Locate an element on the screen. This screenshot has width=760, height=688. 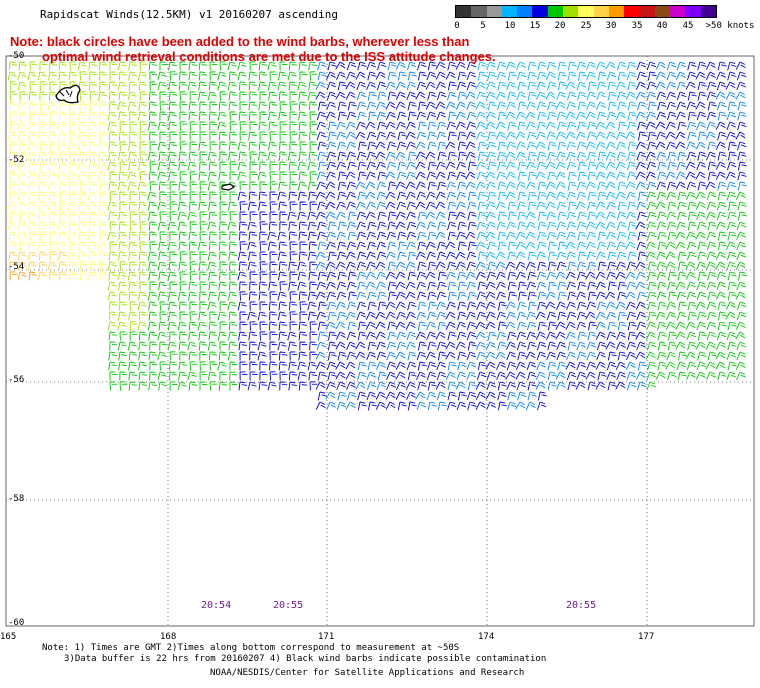
colorbar-label: 10 is located at coordinates (510, 26).